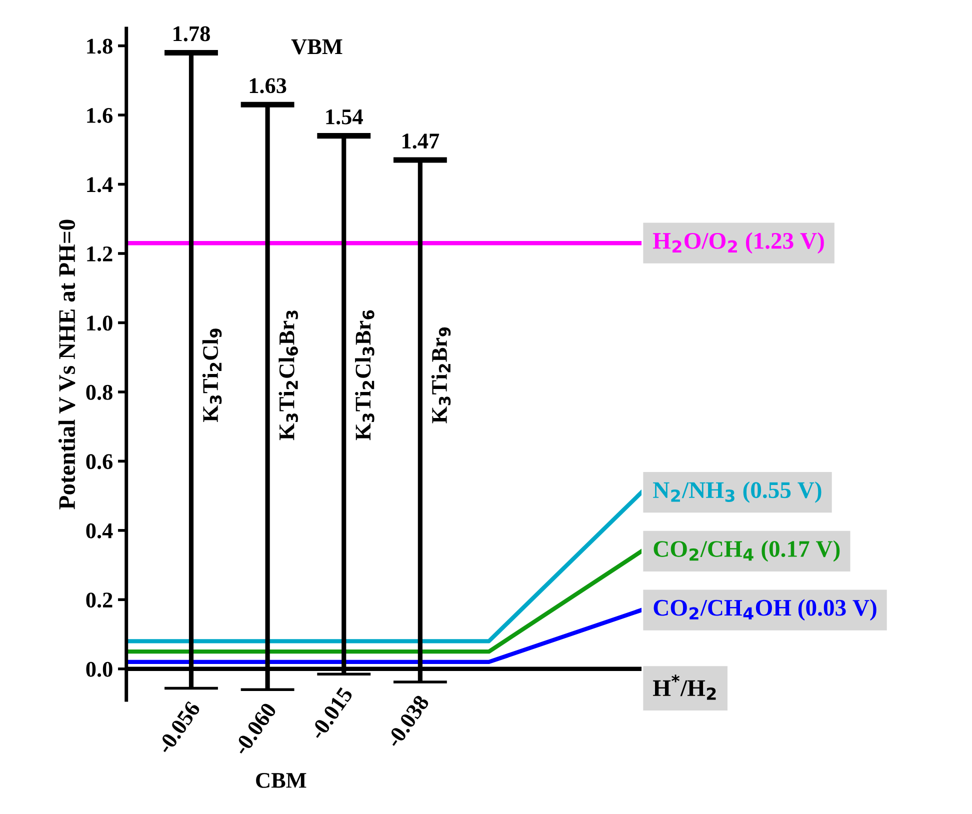  What do you see at coordinates (99, 46) in the screenshot?
I see `y-tick-label: 1.8` at bounding box center [99, 46].